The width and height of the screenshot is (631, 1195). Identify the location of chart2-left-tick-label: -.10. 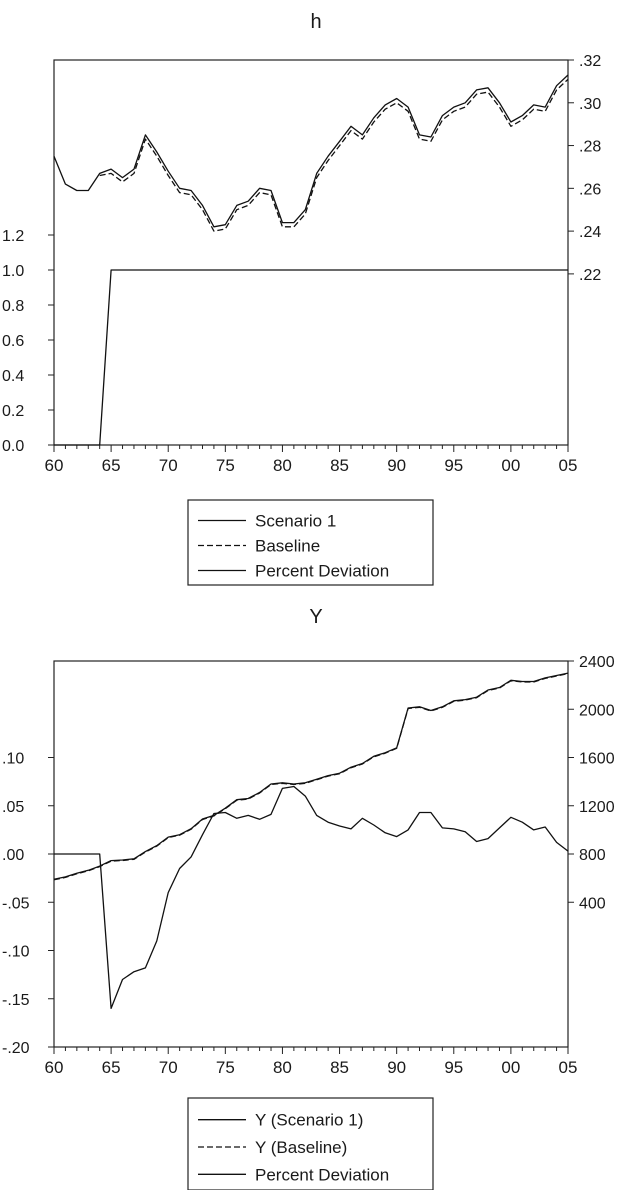
(16, 952).